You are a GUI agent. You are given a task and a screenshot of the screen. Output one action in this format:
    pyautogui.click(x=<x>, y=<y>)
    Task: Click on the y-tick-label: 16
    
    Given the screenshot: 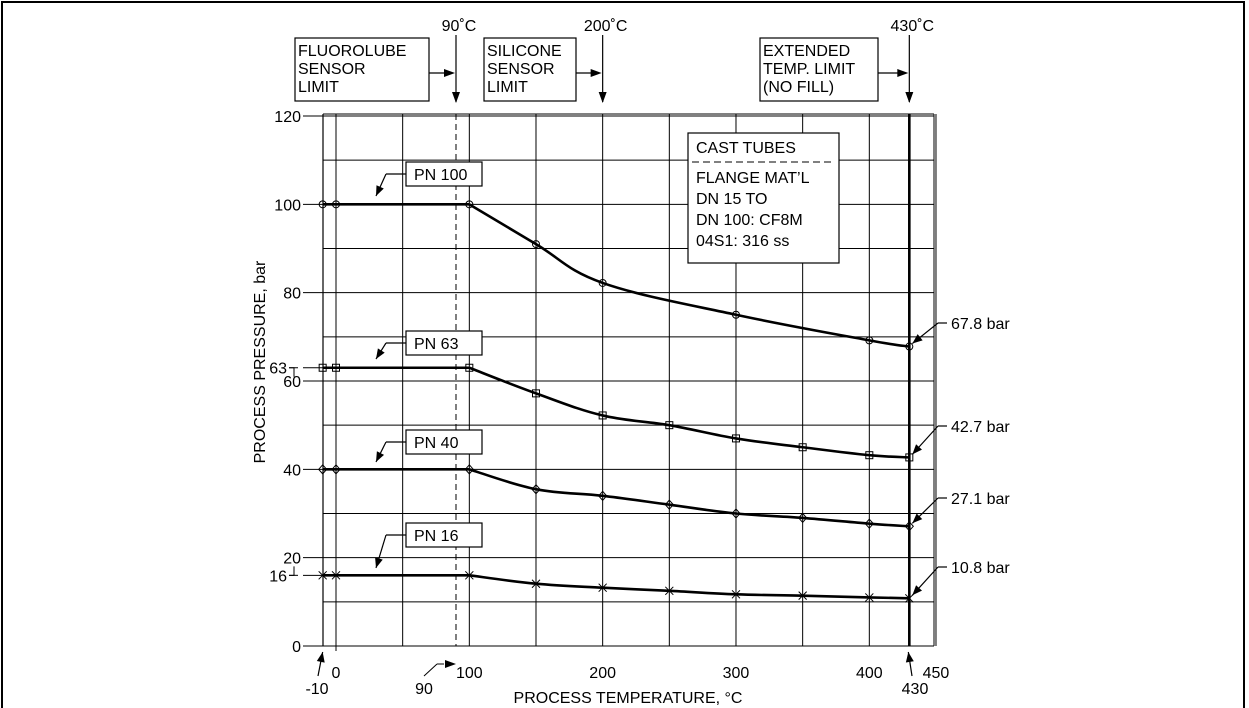 What is the action you would take?
    pyautogui.click(x=278, y=576)
    